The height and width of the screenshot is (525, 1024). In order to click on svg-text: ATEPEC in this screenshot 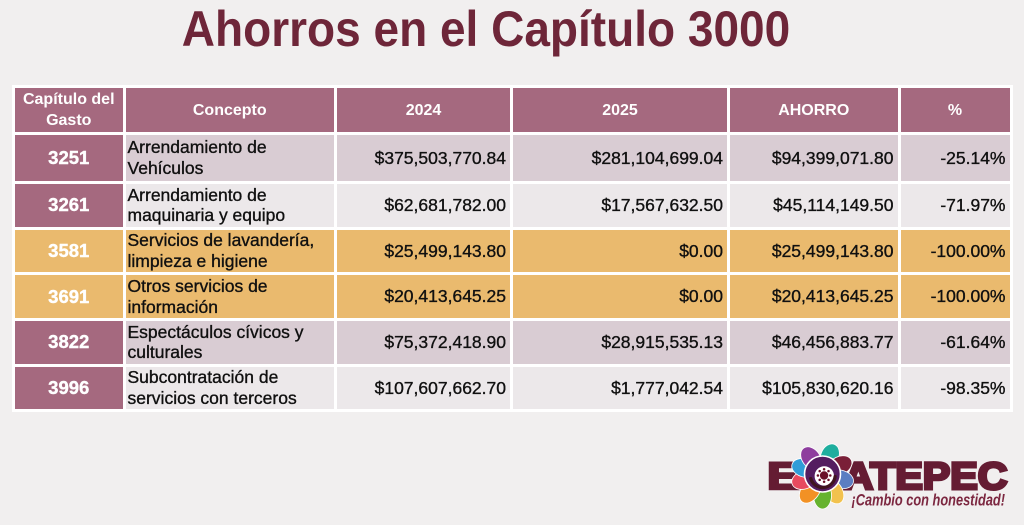, I will do `click(926, 477)`.